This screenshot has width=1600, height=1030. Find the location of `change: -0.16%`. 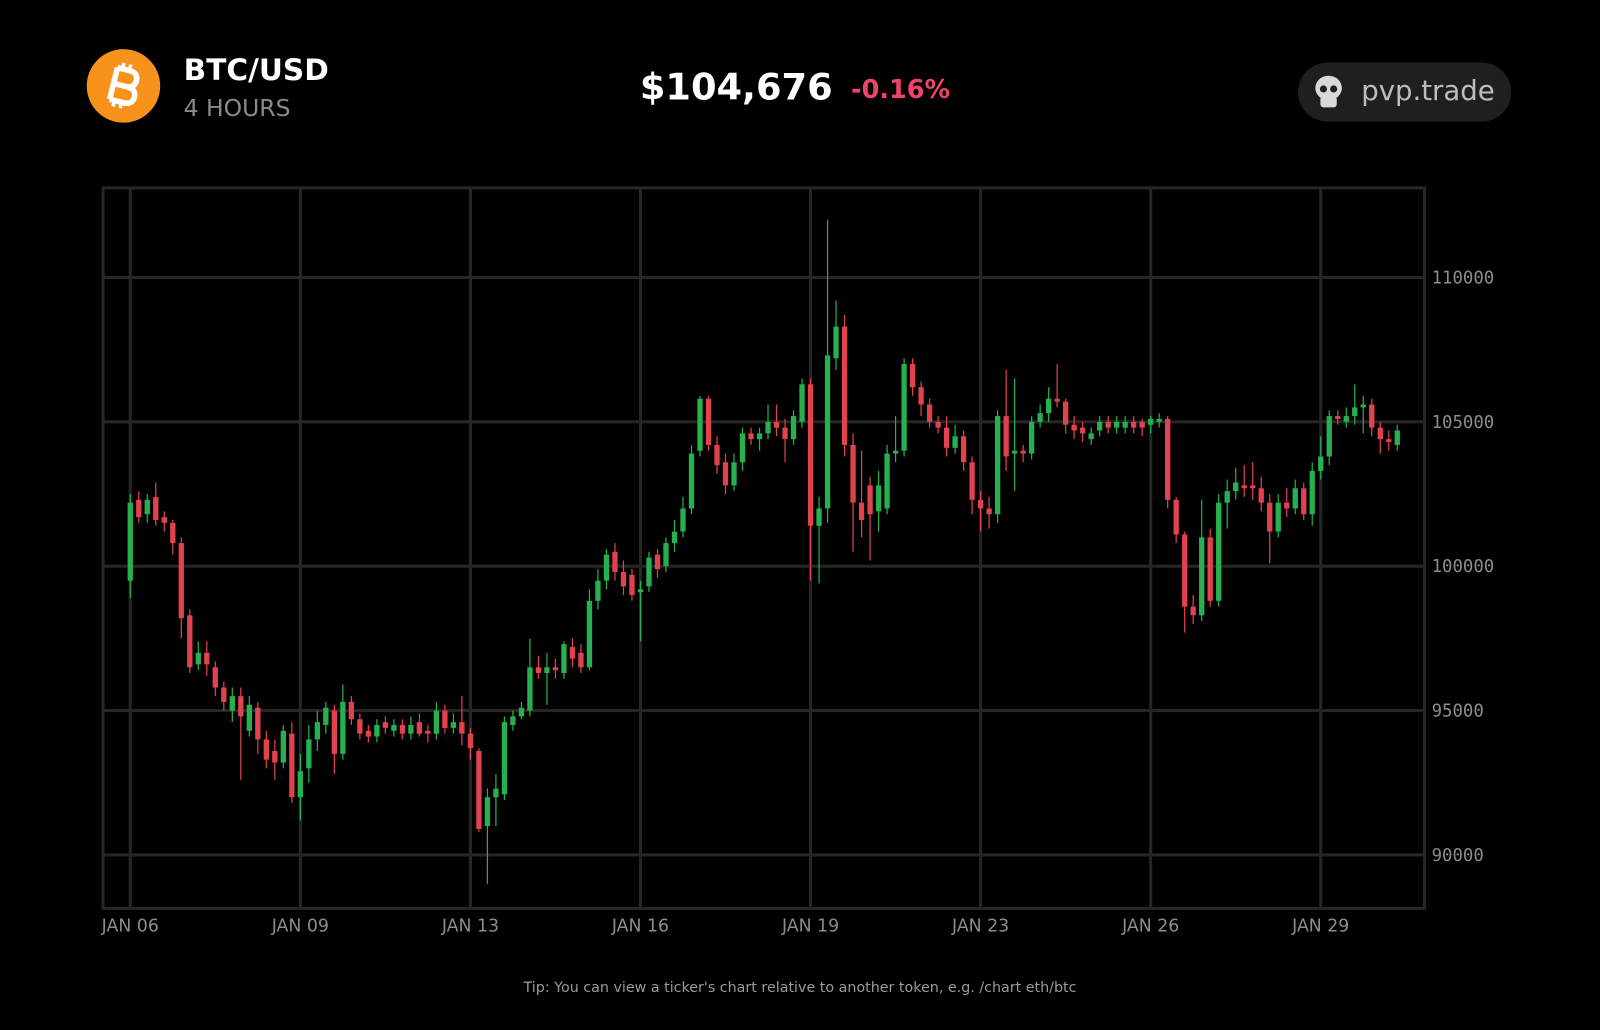

change: -0.16% is located at coordinates (900, 90).